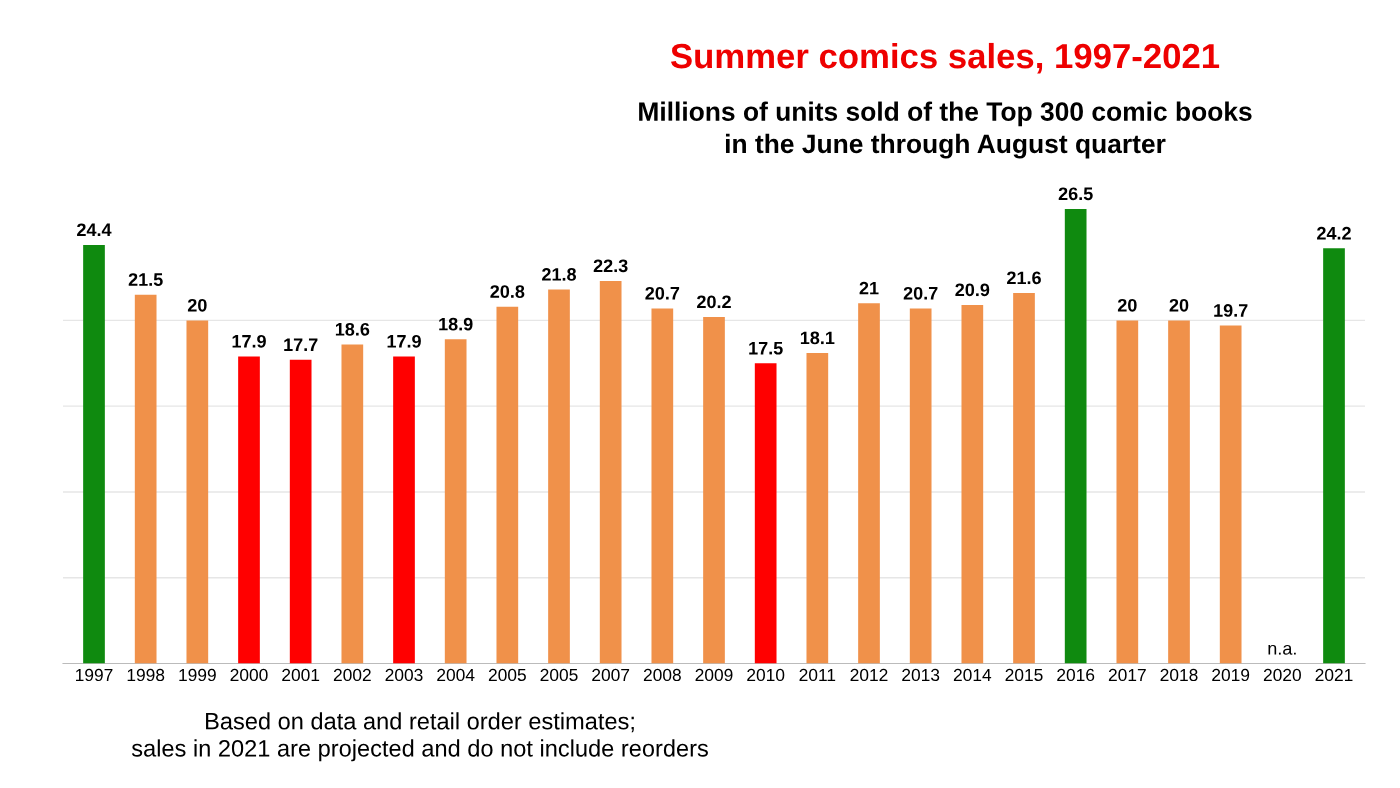 The width and height of the screenshot is (1400, 788). Describe the element at coordinates (1334, 233) in the screenshot. I see `data-label: 24.2` at that location.